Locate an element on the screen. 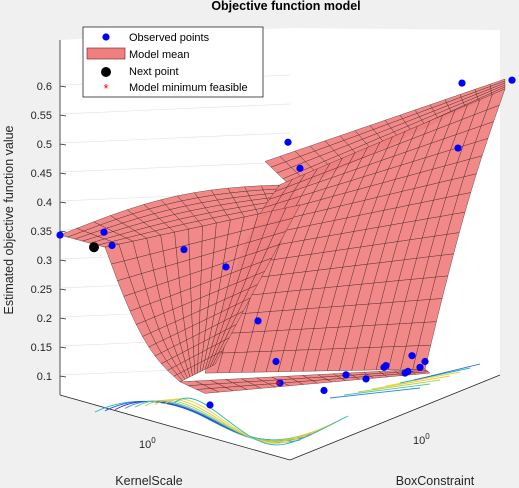 This screenshot has height=488, width=519. z-tick-label: 0.6 is located at coordinates (44, 87).